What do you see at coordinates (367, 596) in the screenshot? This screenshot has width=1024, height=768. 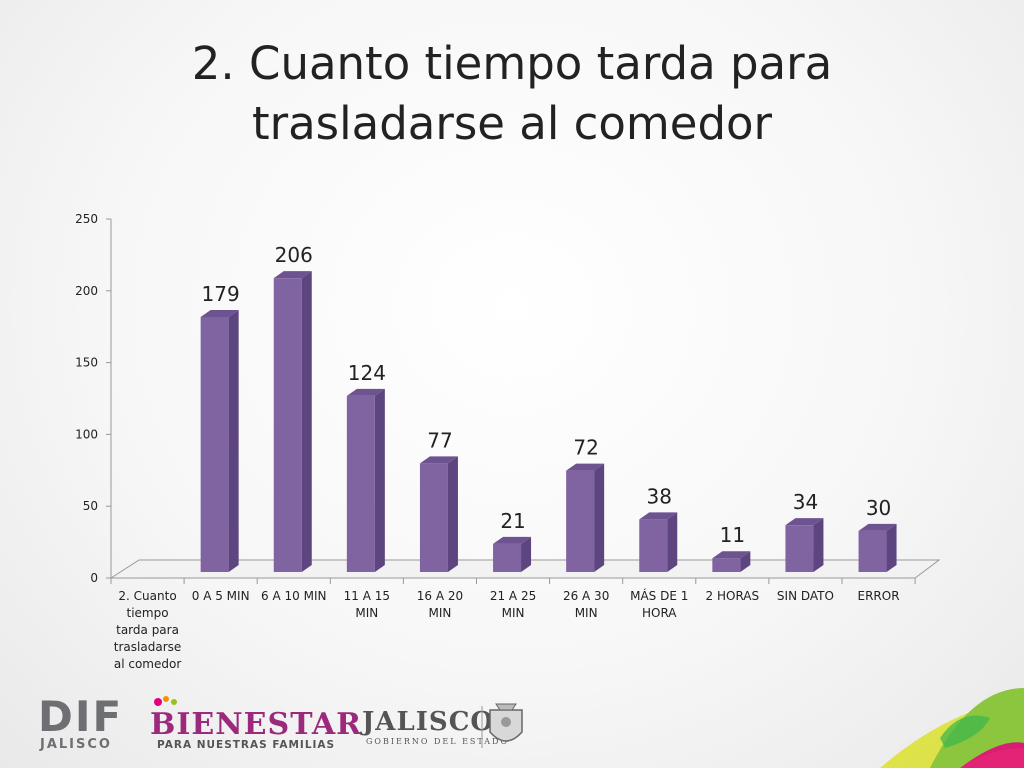 I see `x-category-label-line: 11 A 15` at bounding box center [367, 596].